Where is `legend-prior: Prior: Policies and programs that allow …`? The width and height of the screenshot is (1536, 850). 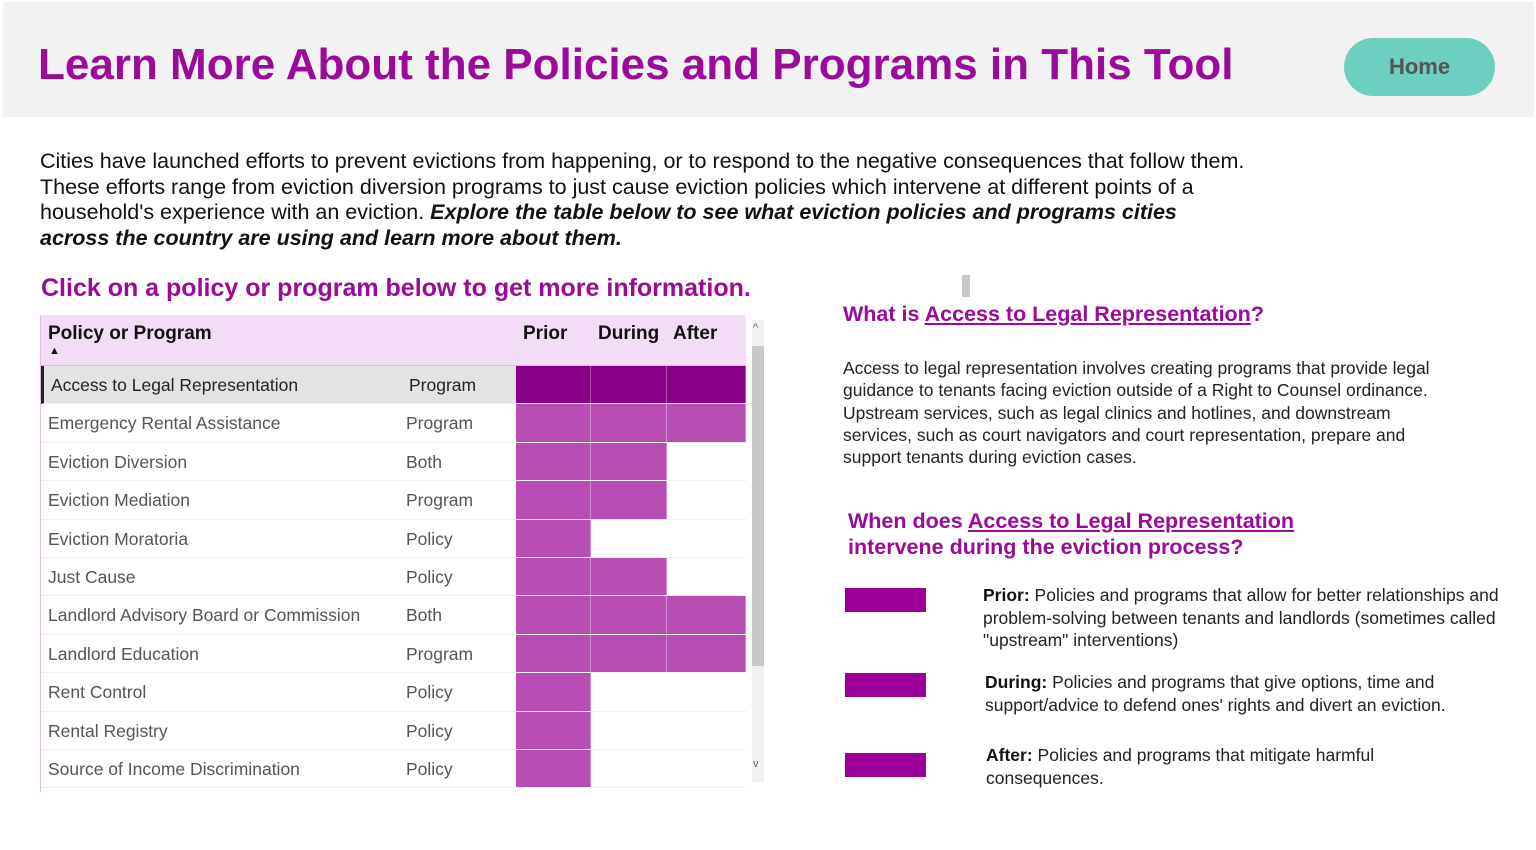
legend-prior: Prior: Policies and programs that allow … is located at coordinates (1258, 618).